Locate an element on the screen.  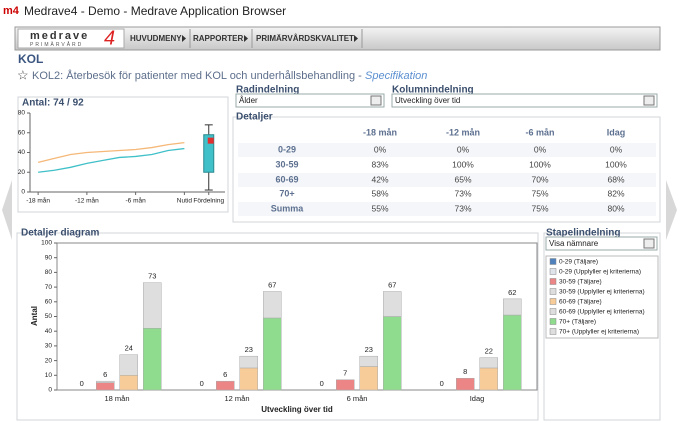
cell: 68% is located at coordinates (615, 179).